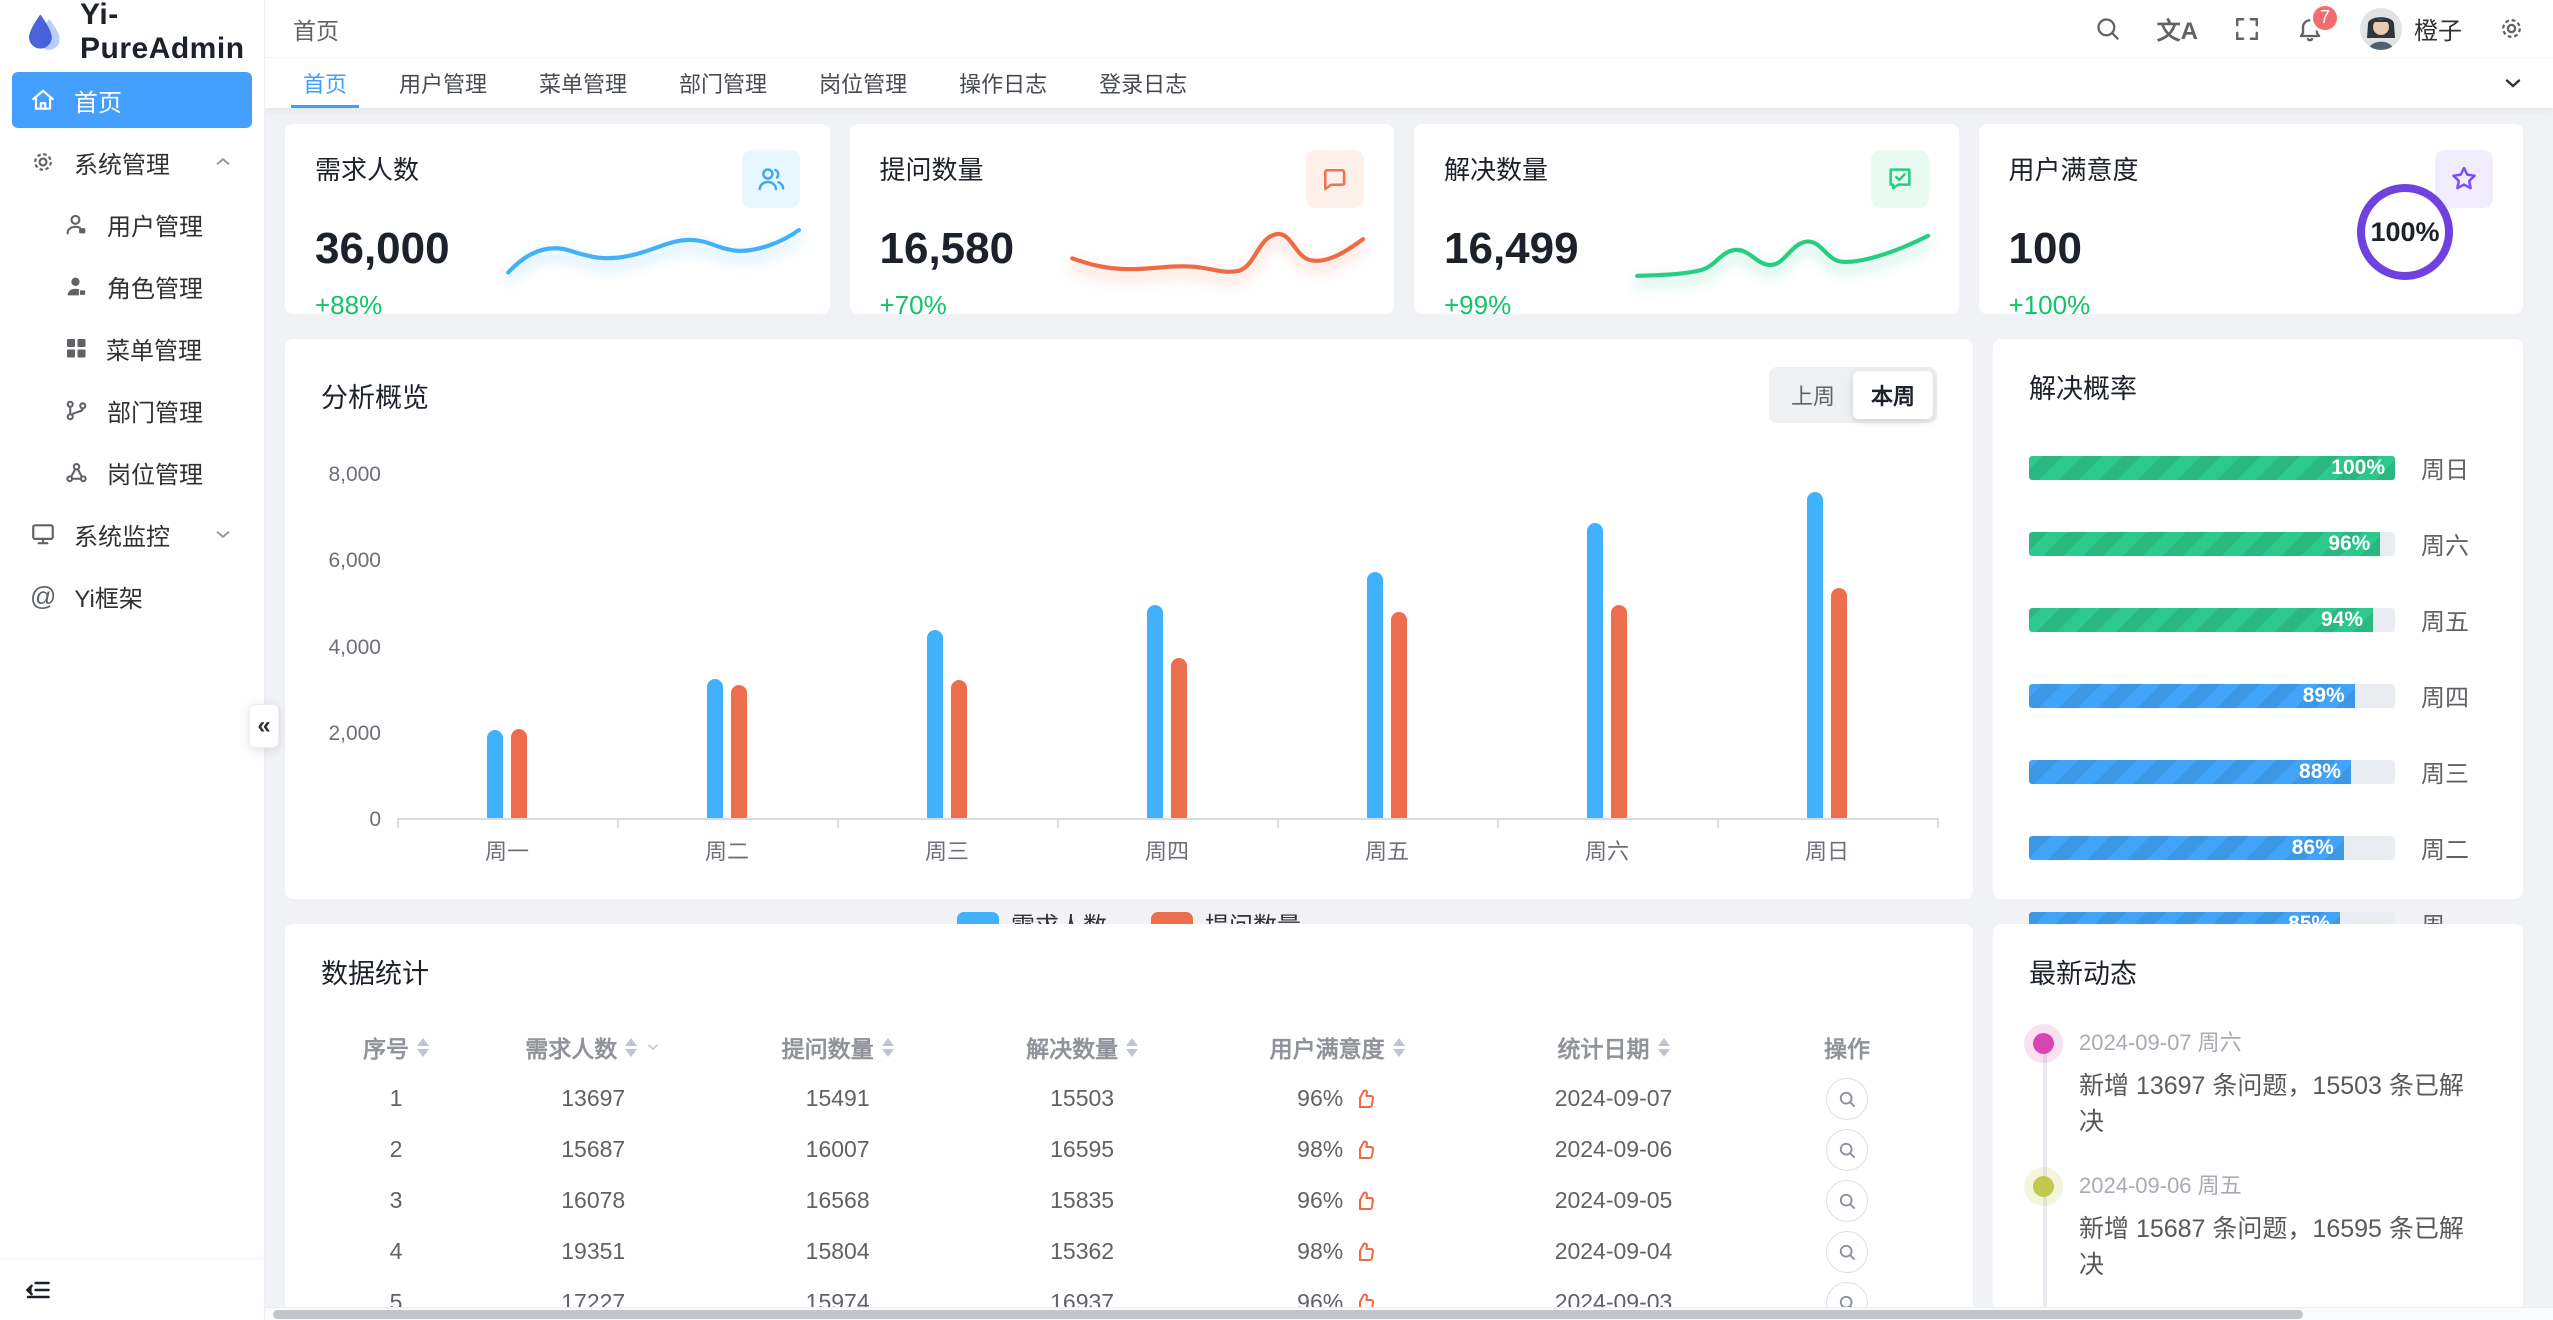 The height and width of the screenshot is (1320, 2553). I want to click on sidebar-item-label: 用户管理, so click(155, 227).